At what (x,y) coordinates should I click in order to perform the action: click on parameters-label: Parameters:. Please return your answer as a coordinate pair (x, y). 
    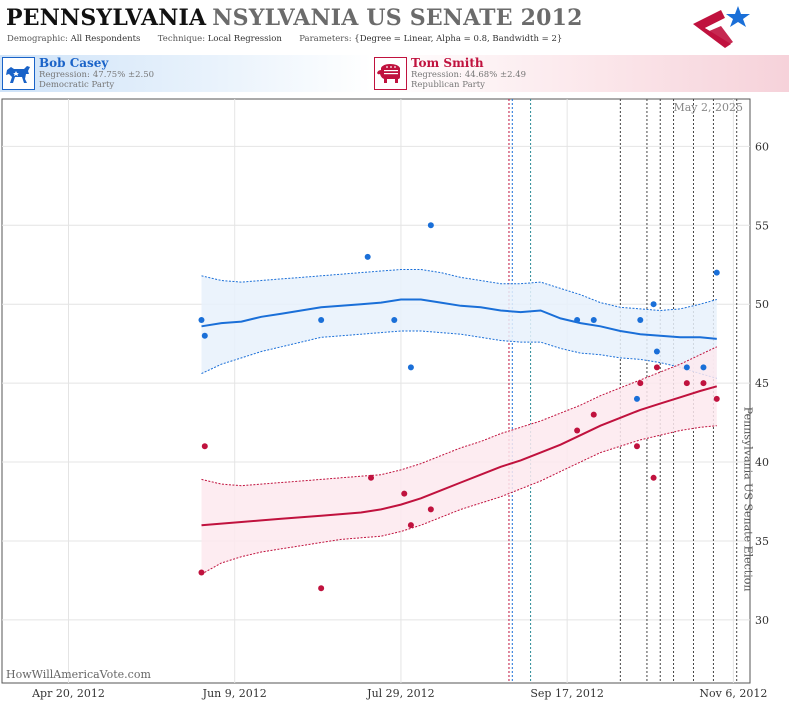
    Looking at the image, I should click on (325, 39).